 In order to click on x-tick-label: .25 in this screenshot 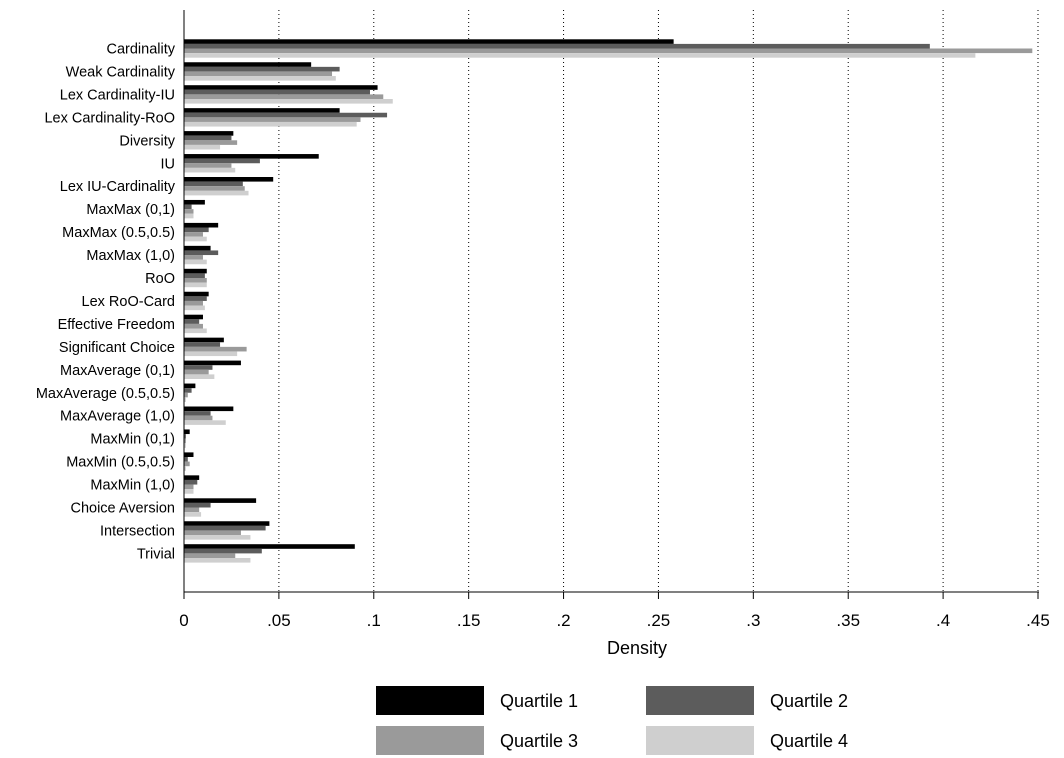, I will do `click(659, 620)`.